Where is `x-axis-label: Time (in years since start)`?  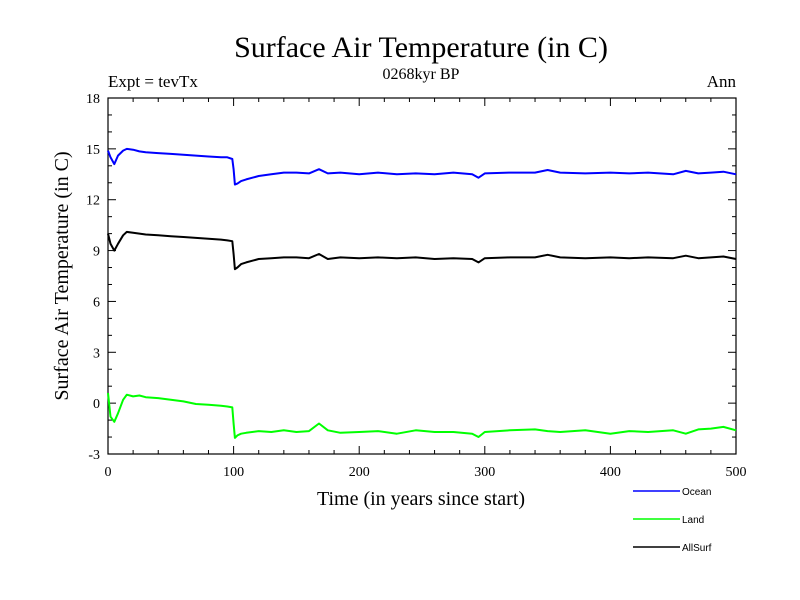
x-axis-label: Time (in years since start) is located at coordinates (421, 499).